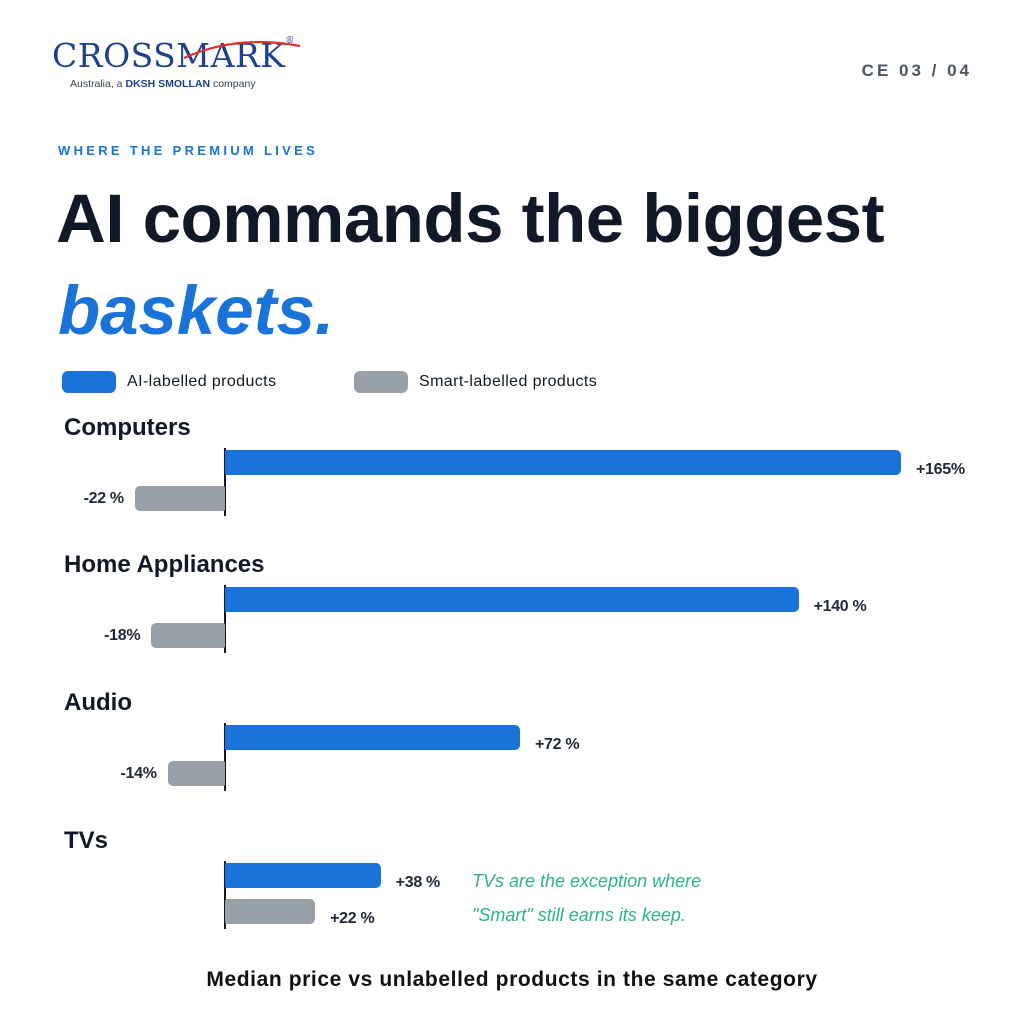 The image size is (1024, 1024). Describe the element at coordinates (164, 564) in the screenshot. I see `category-label: Home Appliances` at that location.